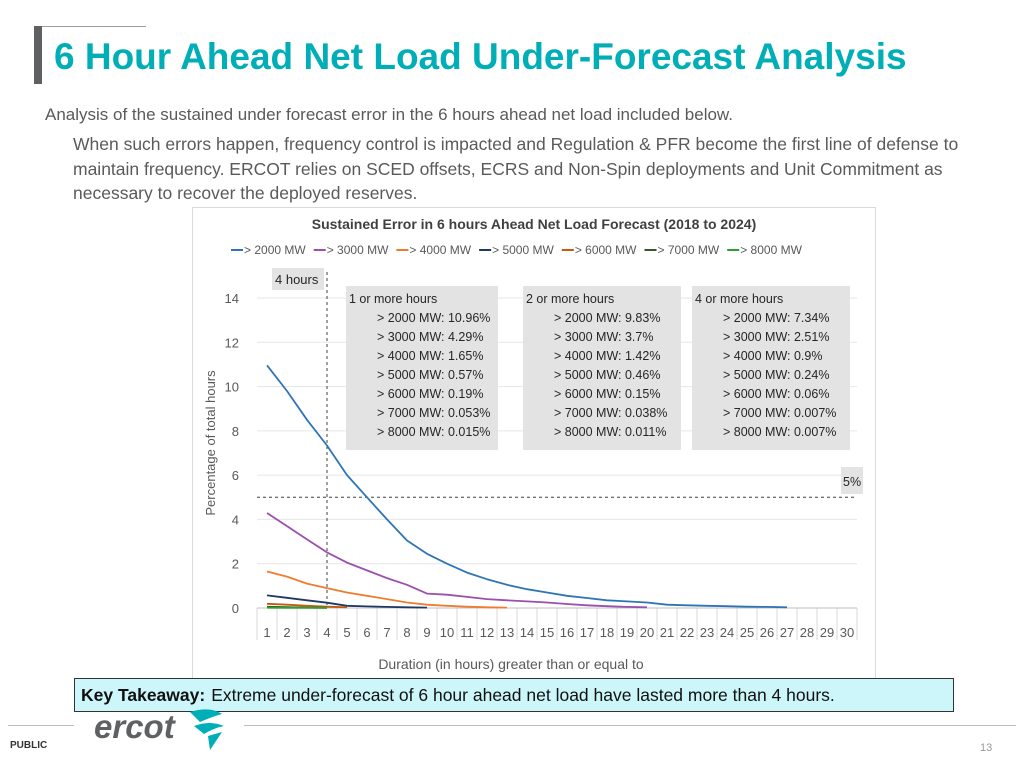  Describe the element at coordinates (386, 632) in the screenshot. I see `x-tick-label: 7` at that location.